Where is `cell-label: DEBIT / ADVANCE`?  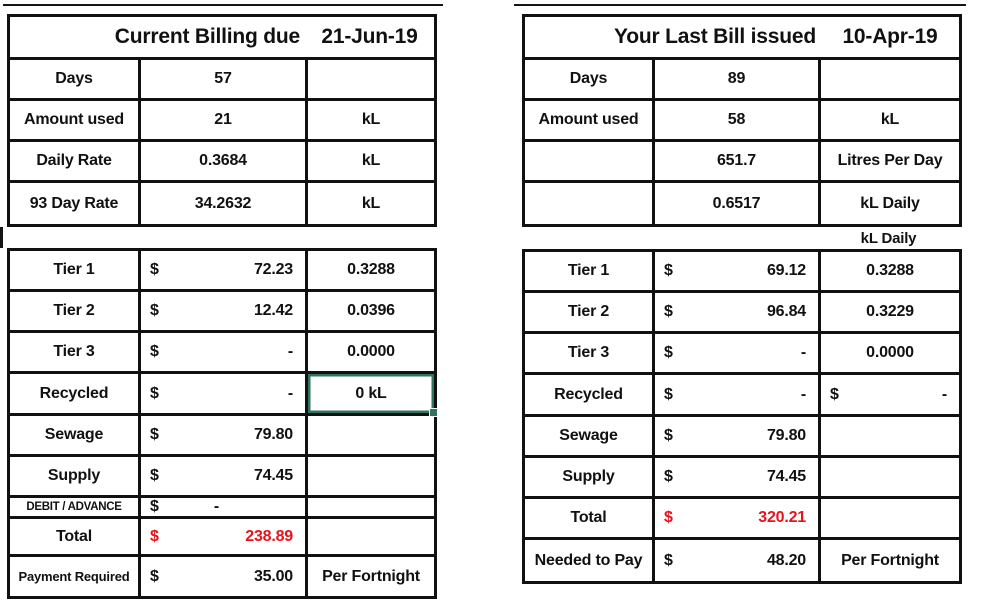 cell-label: DEBIT / ADVANCE is located at coordinates (75, 507).